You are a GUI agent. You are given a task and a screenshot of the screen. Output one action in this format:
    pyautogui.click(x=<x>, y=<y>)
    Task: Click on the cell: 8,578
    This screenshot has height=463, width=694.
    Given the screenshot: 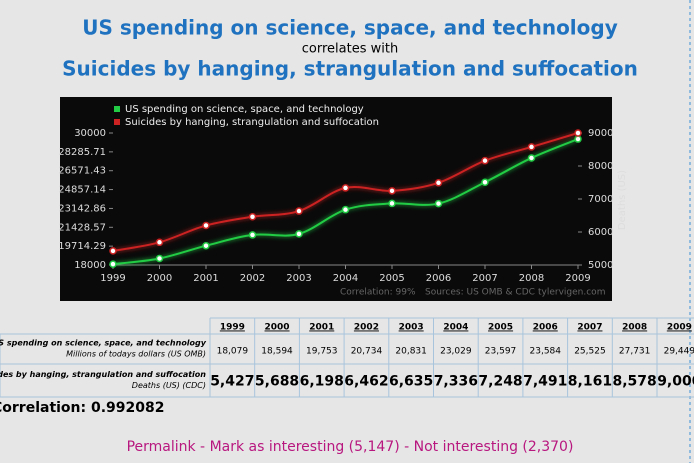 What is the action you would take?
    pyautogui.click(x=635, y=382)
    